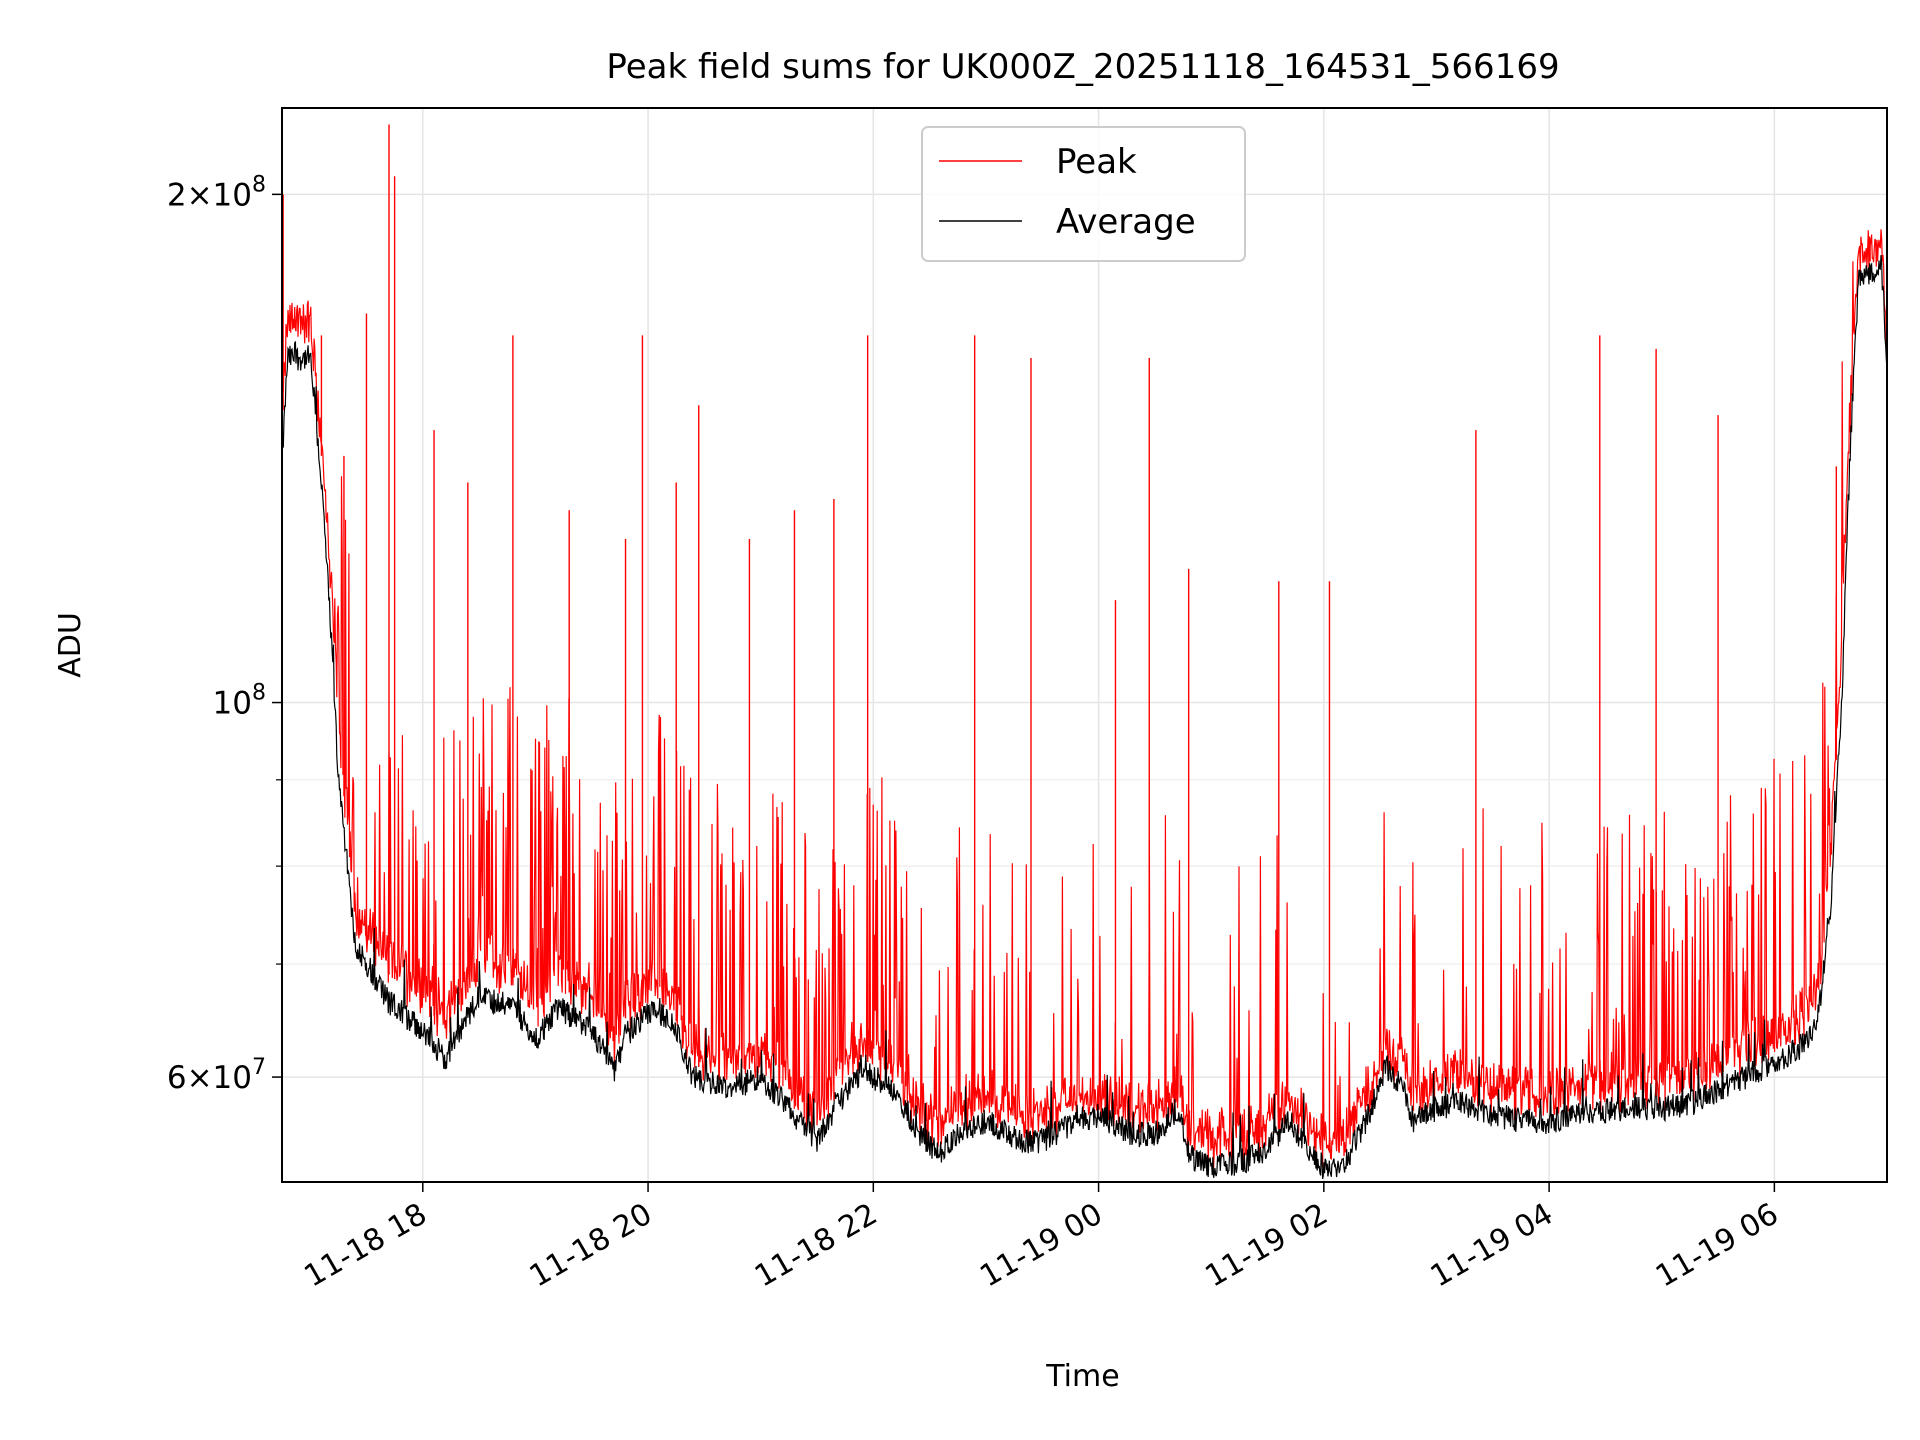 This screenshot has width=1920, height=1440. I want to click on x-tick-label: 11-19 04, so click(1492, 1246).